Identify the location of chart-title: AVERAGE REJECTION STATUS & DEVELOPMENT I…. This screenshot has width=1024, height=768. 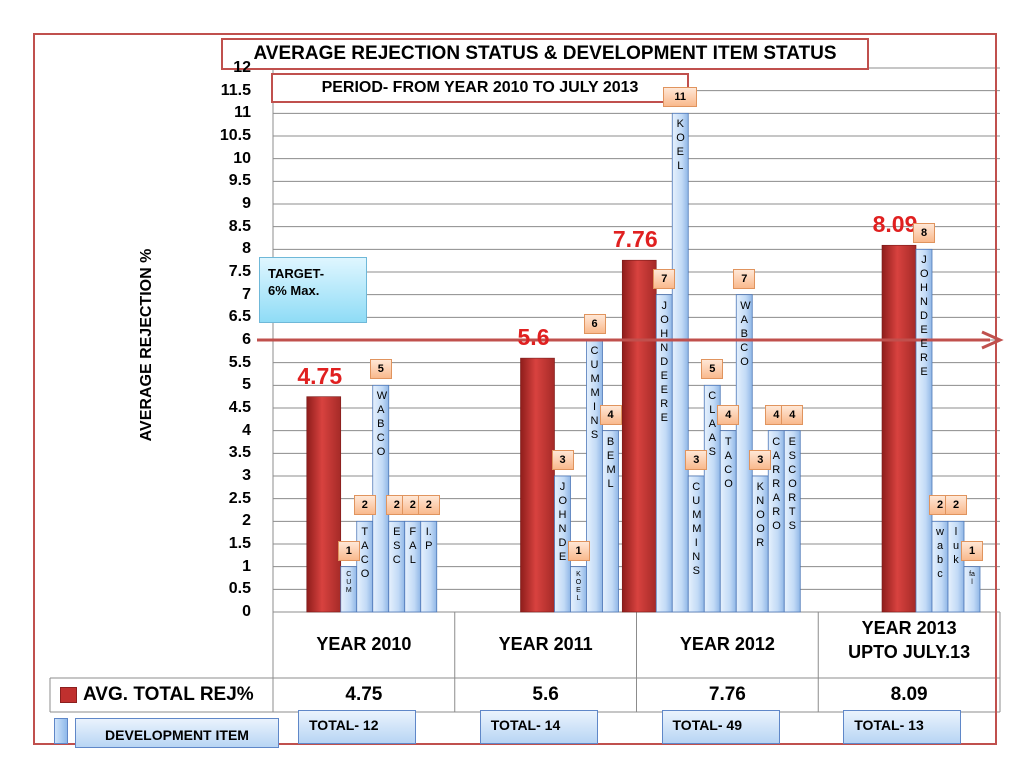
(545, 54).